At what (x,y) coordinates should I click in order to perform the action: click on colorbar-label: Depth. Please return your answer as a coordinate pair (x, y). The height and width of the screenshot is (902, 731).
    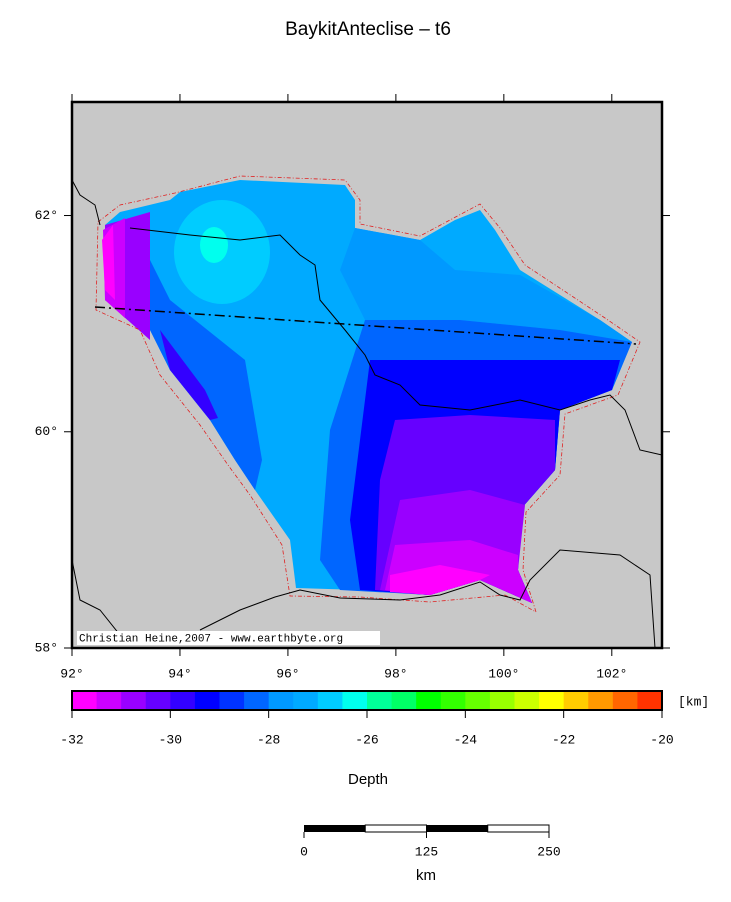
    Looking at the image, I should click on (368, 779).